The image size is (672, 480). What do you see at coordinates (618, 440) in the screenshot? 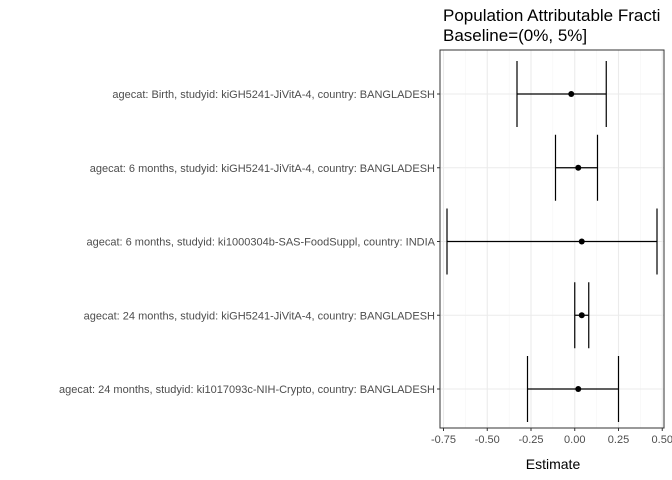
I see `x-tick-label: 0.25` at bounding box center [618, 440].